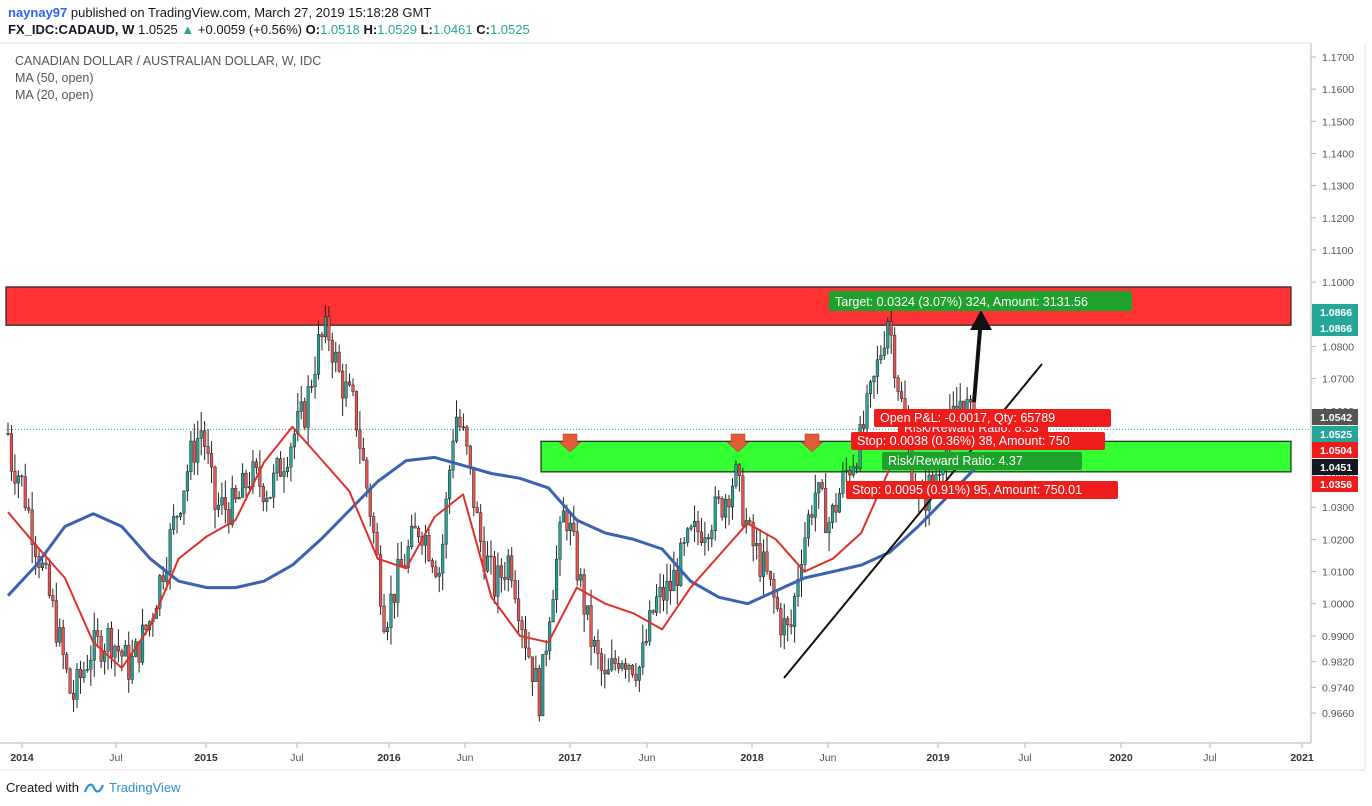 Image resolution: width=1372 pixels, height=806 pixels. What do you see at coordinates (296, 758) in the screenshot?
I see `time-tick-label: Jul` at bounding box center [296, 758].